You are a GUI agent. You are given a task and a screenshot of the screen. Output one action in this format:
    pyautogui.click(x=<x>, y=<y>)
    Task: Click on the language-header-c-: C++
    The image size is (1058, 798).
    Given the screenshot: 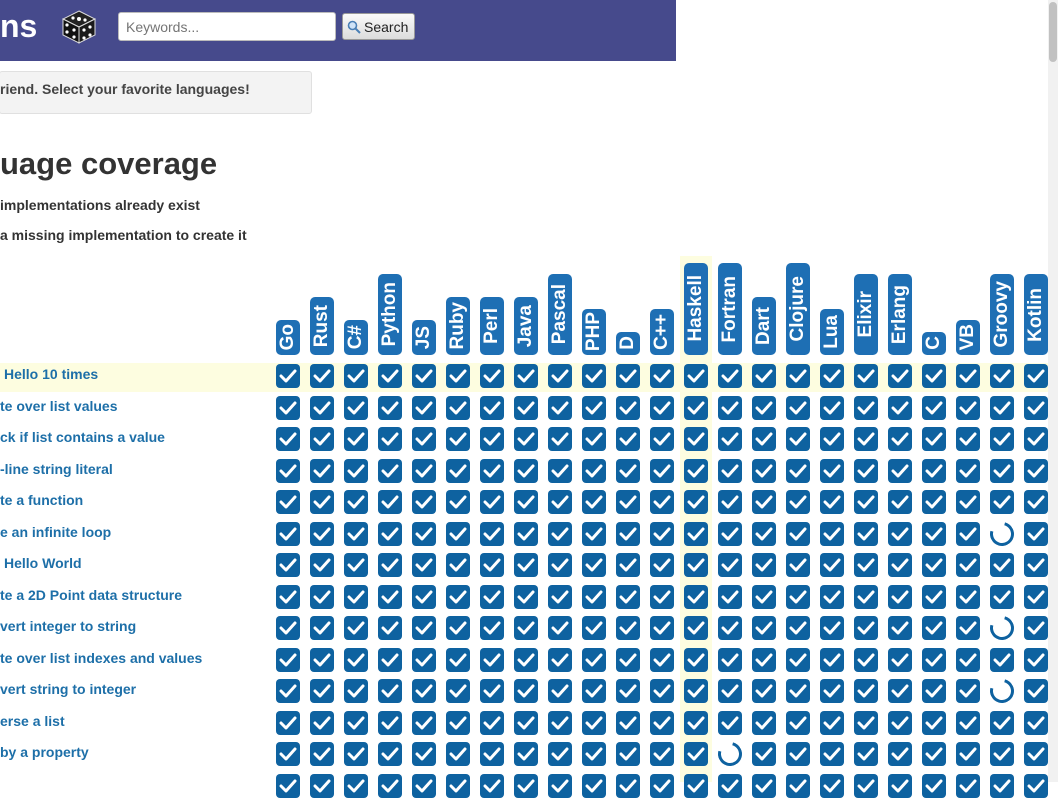 What is the action you would take?
    pyautogui.click(x=662, y=331)
    